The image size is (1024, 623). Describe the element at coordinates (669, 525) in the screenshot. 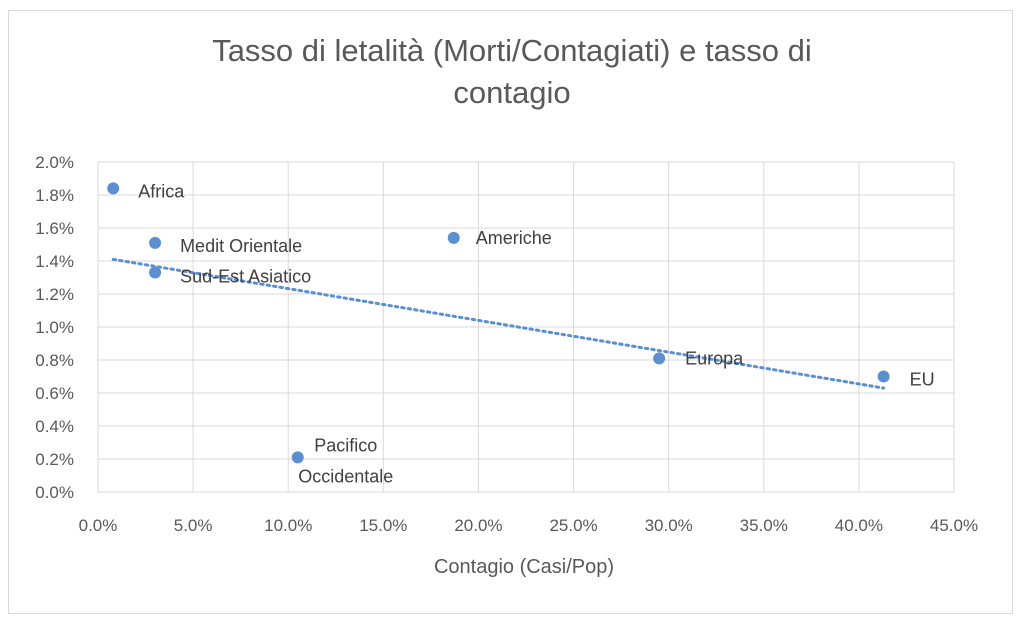

I see `x-tick-label: 30.0%` at that location.